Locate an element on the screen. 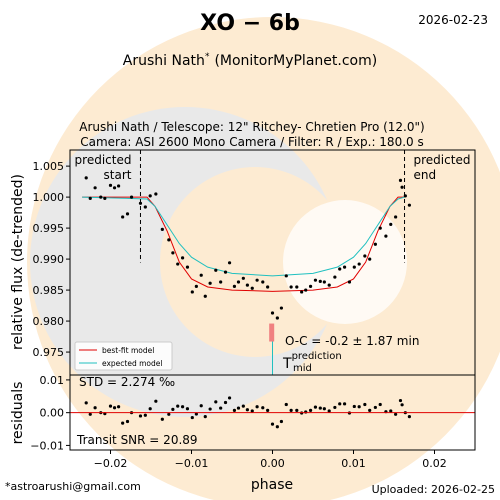  x-axis-label: phase is located at coordinates (272, 485).